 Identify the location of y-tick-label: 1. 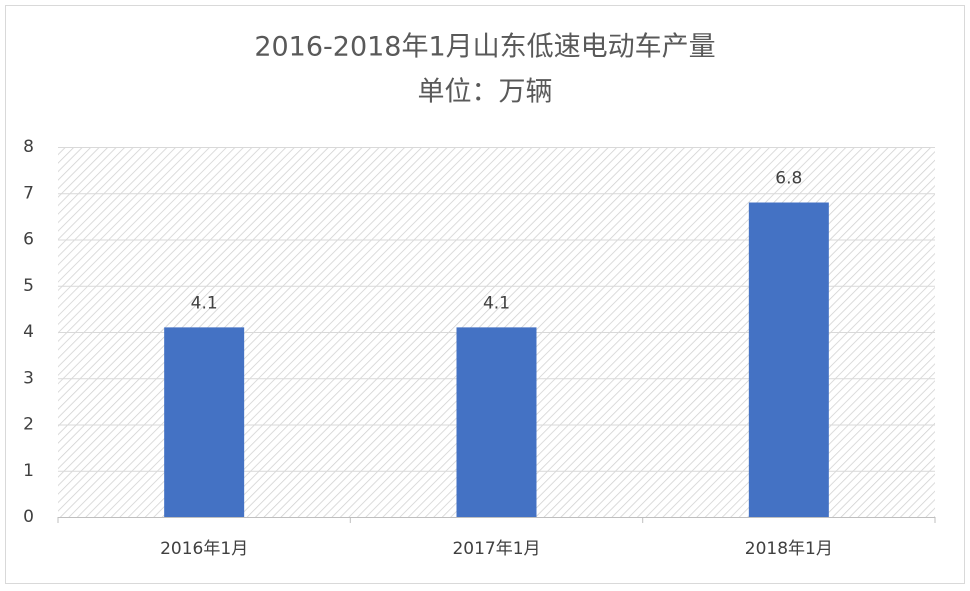
(28, 471).